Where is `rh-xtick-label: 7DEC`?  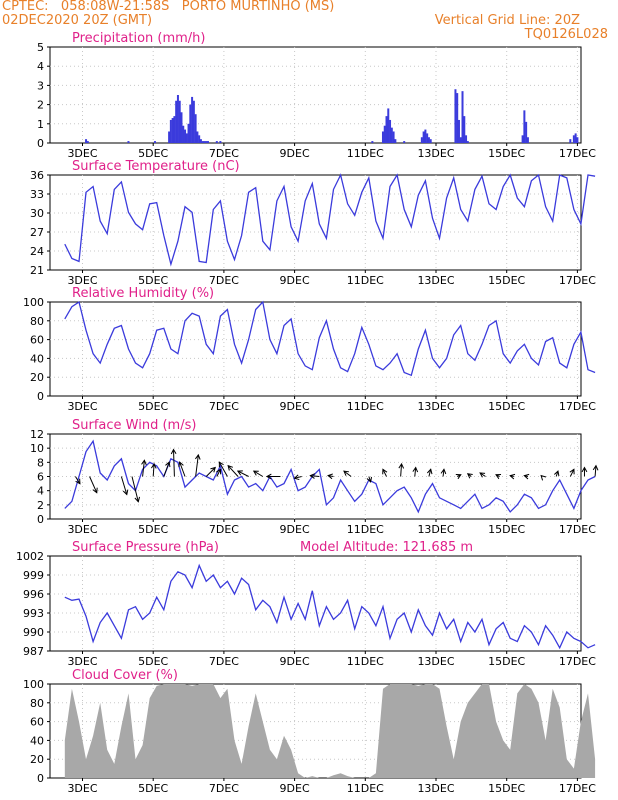 rh-xtick-label: 7DEC is located at coordinates (224, 406).